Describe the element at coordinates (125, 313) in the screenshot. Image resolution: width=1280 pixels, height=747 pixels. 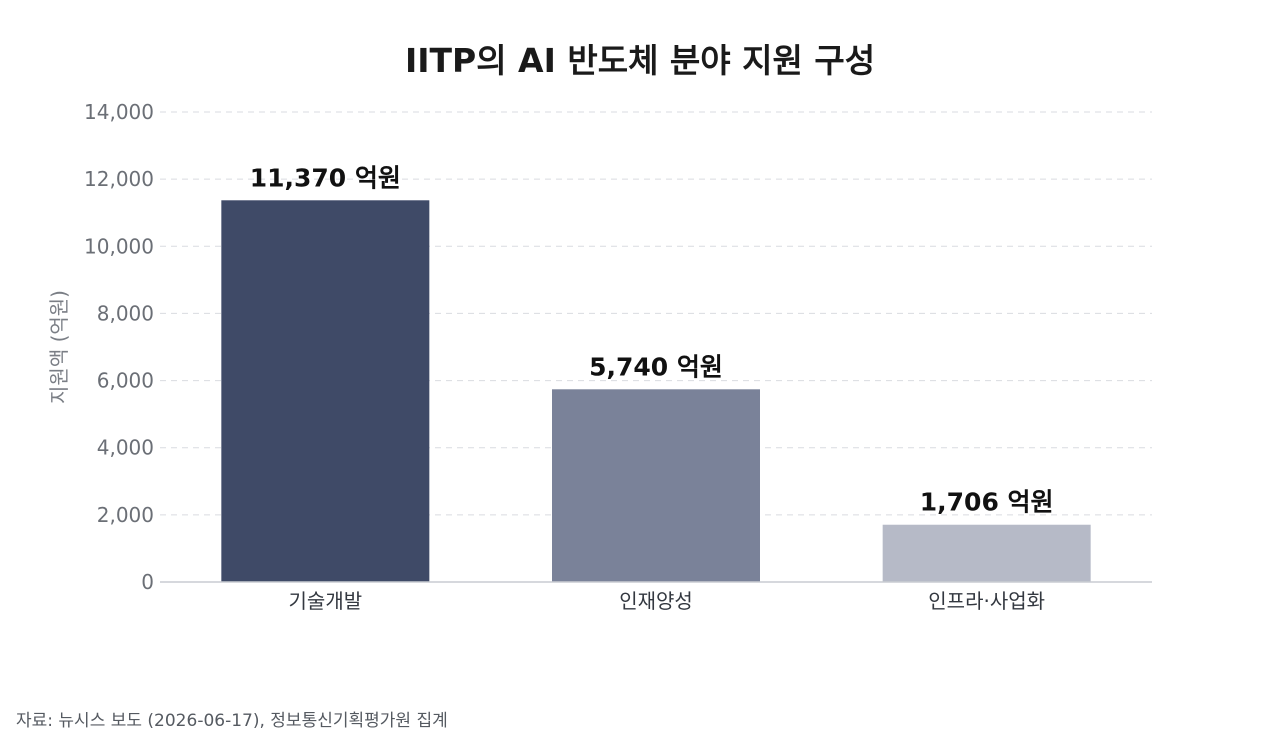
I see `y-tick-label: 8,000` at that location.